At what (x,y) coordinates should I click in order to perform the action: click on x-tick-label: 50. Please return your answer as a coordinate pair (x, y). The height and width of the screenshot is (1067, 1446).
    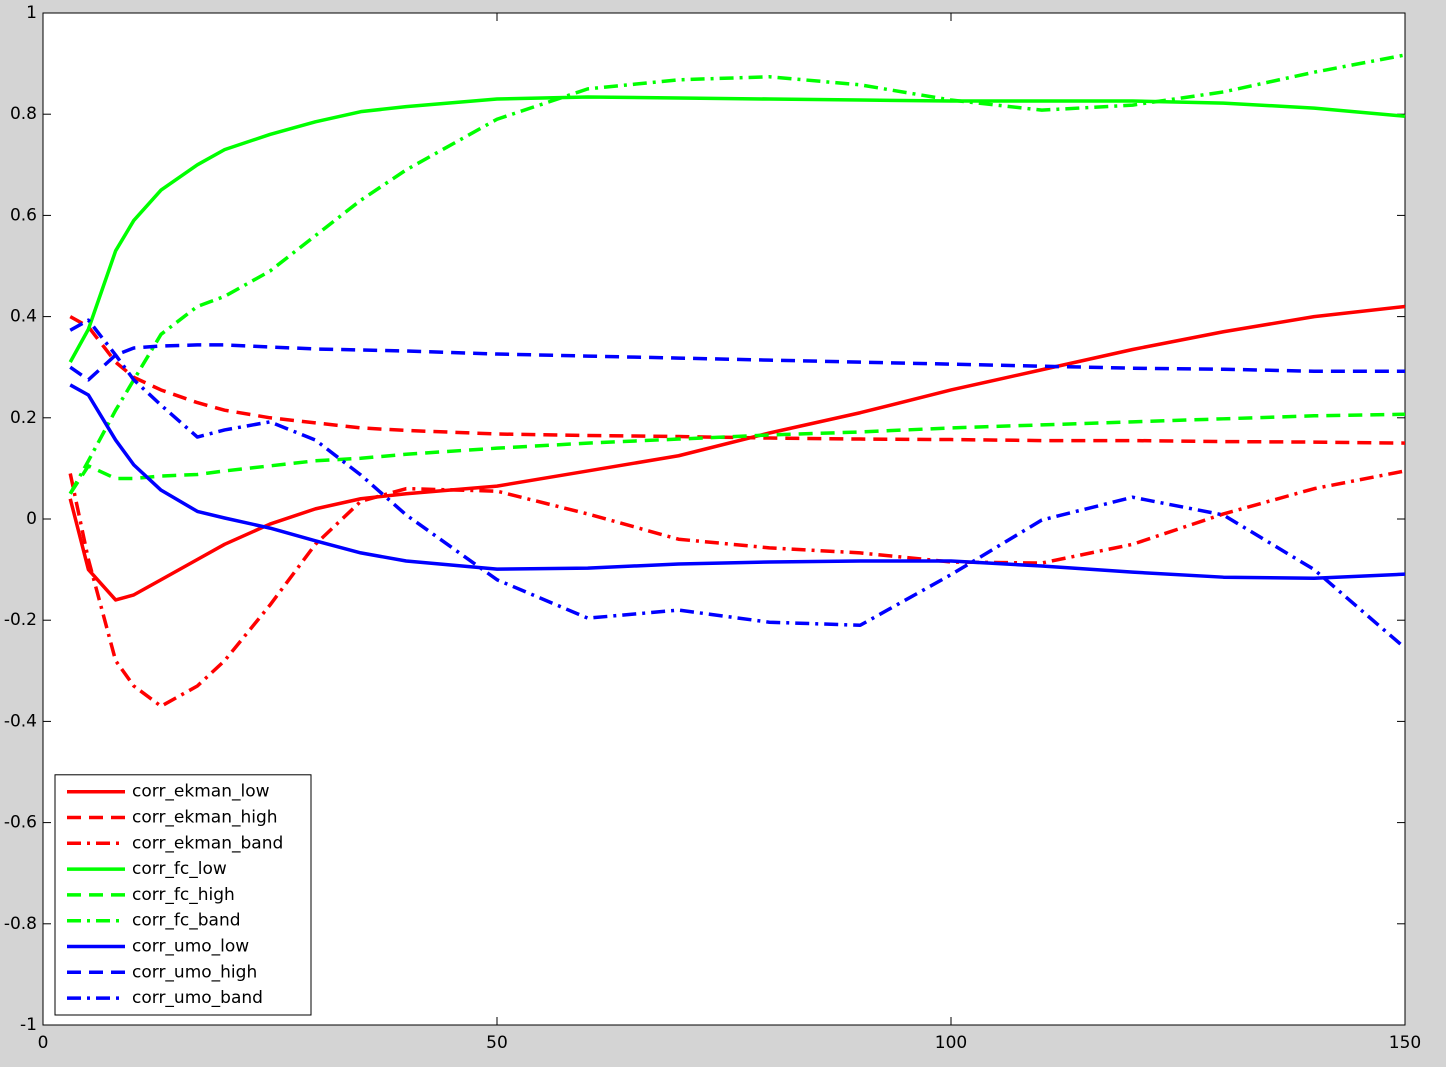
    Looking at the image, I should click on (497, 1043).